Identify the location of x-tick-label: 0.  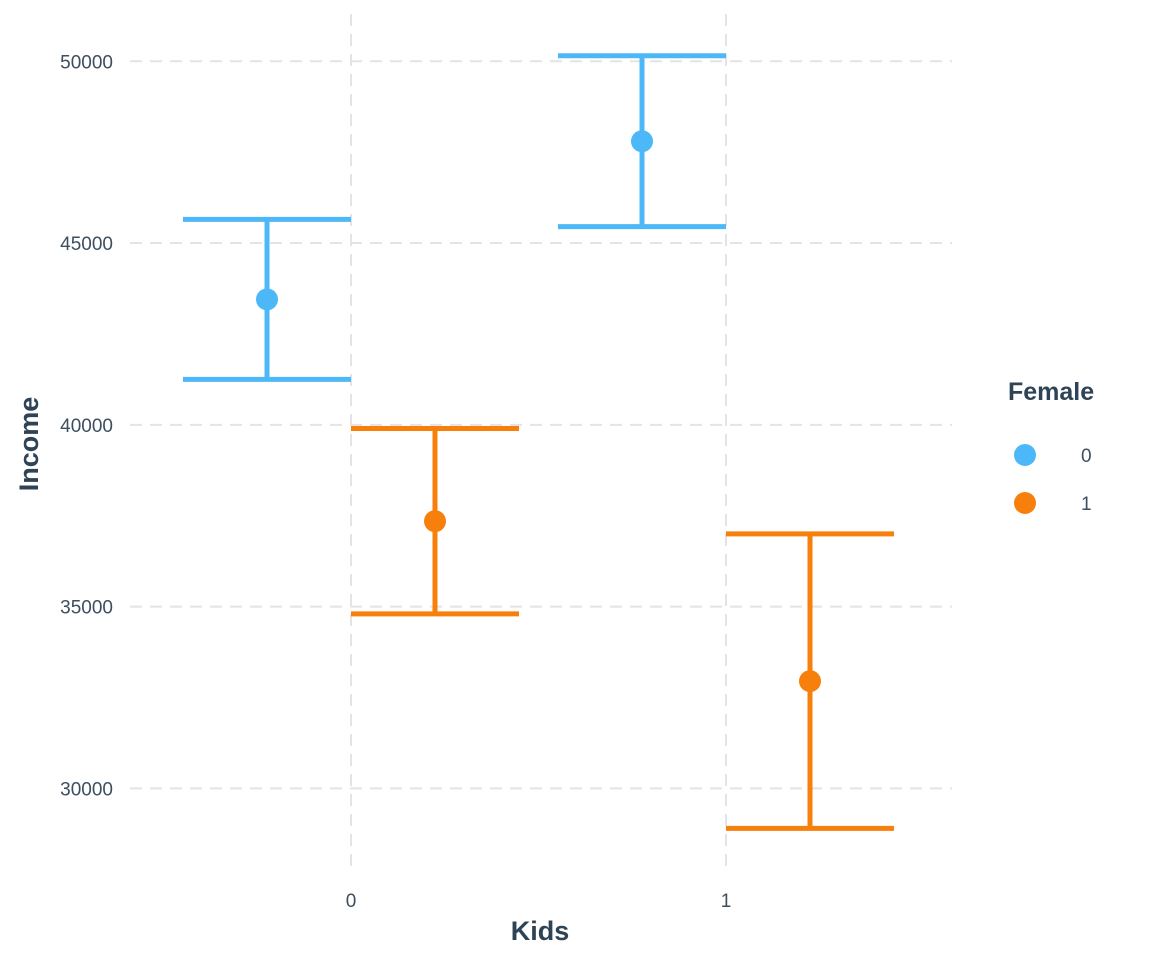
(351, 901).